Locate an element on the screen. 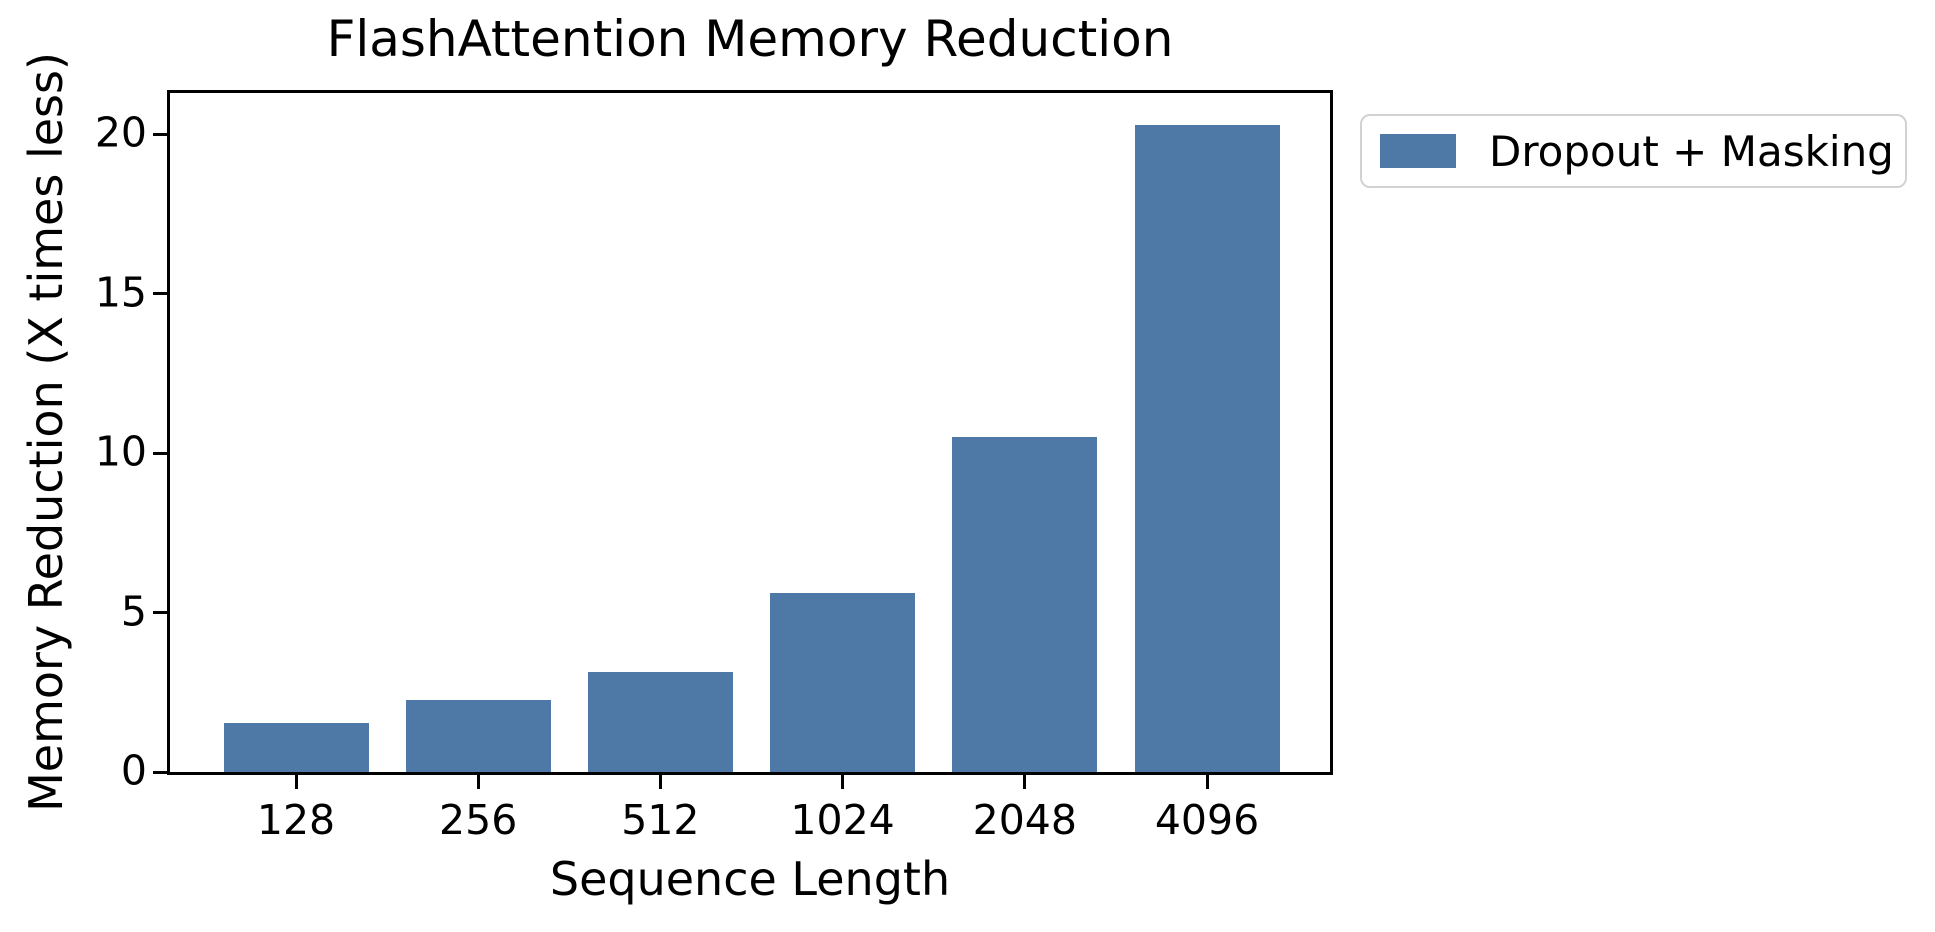  y-tick-label-15: 15 is located at coordinates (120, 292).